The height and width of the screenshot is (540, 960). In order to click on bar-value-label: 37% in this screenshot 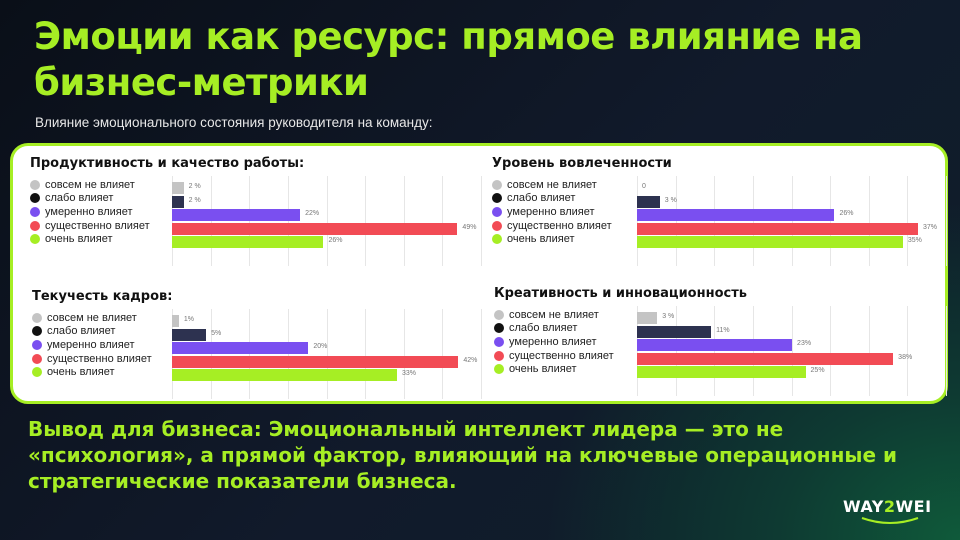, I will do `click(930, 227)`.